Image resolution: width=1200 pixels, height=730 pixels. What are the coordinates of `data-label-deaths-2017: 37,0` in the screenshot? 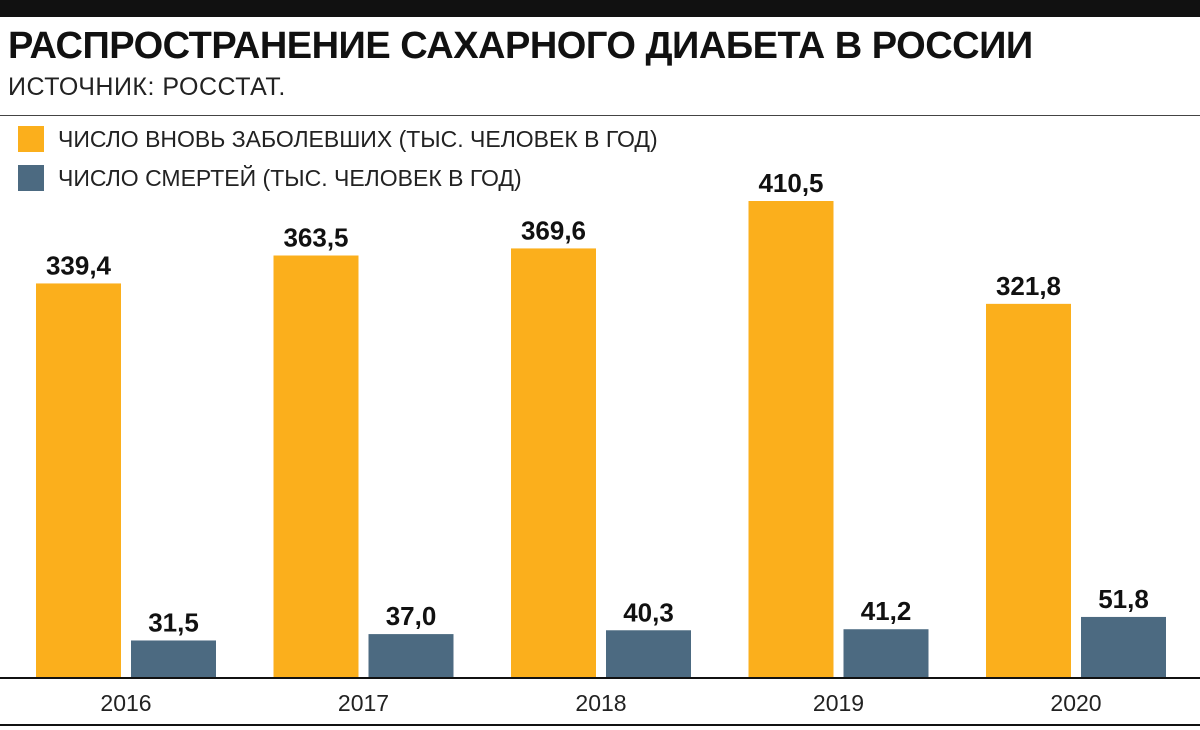 It's located at (411, 616).